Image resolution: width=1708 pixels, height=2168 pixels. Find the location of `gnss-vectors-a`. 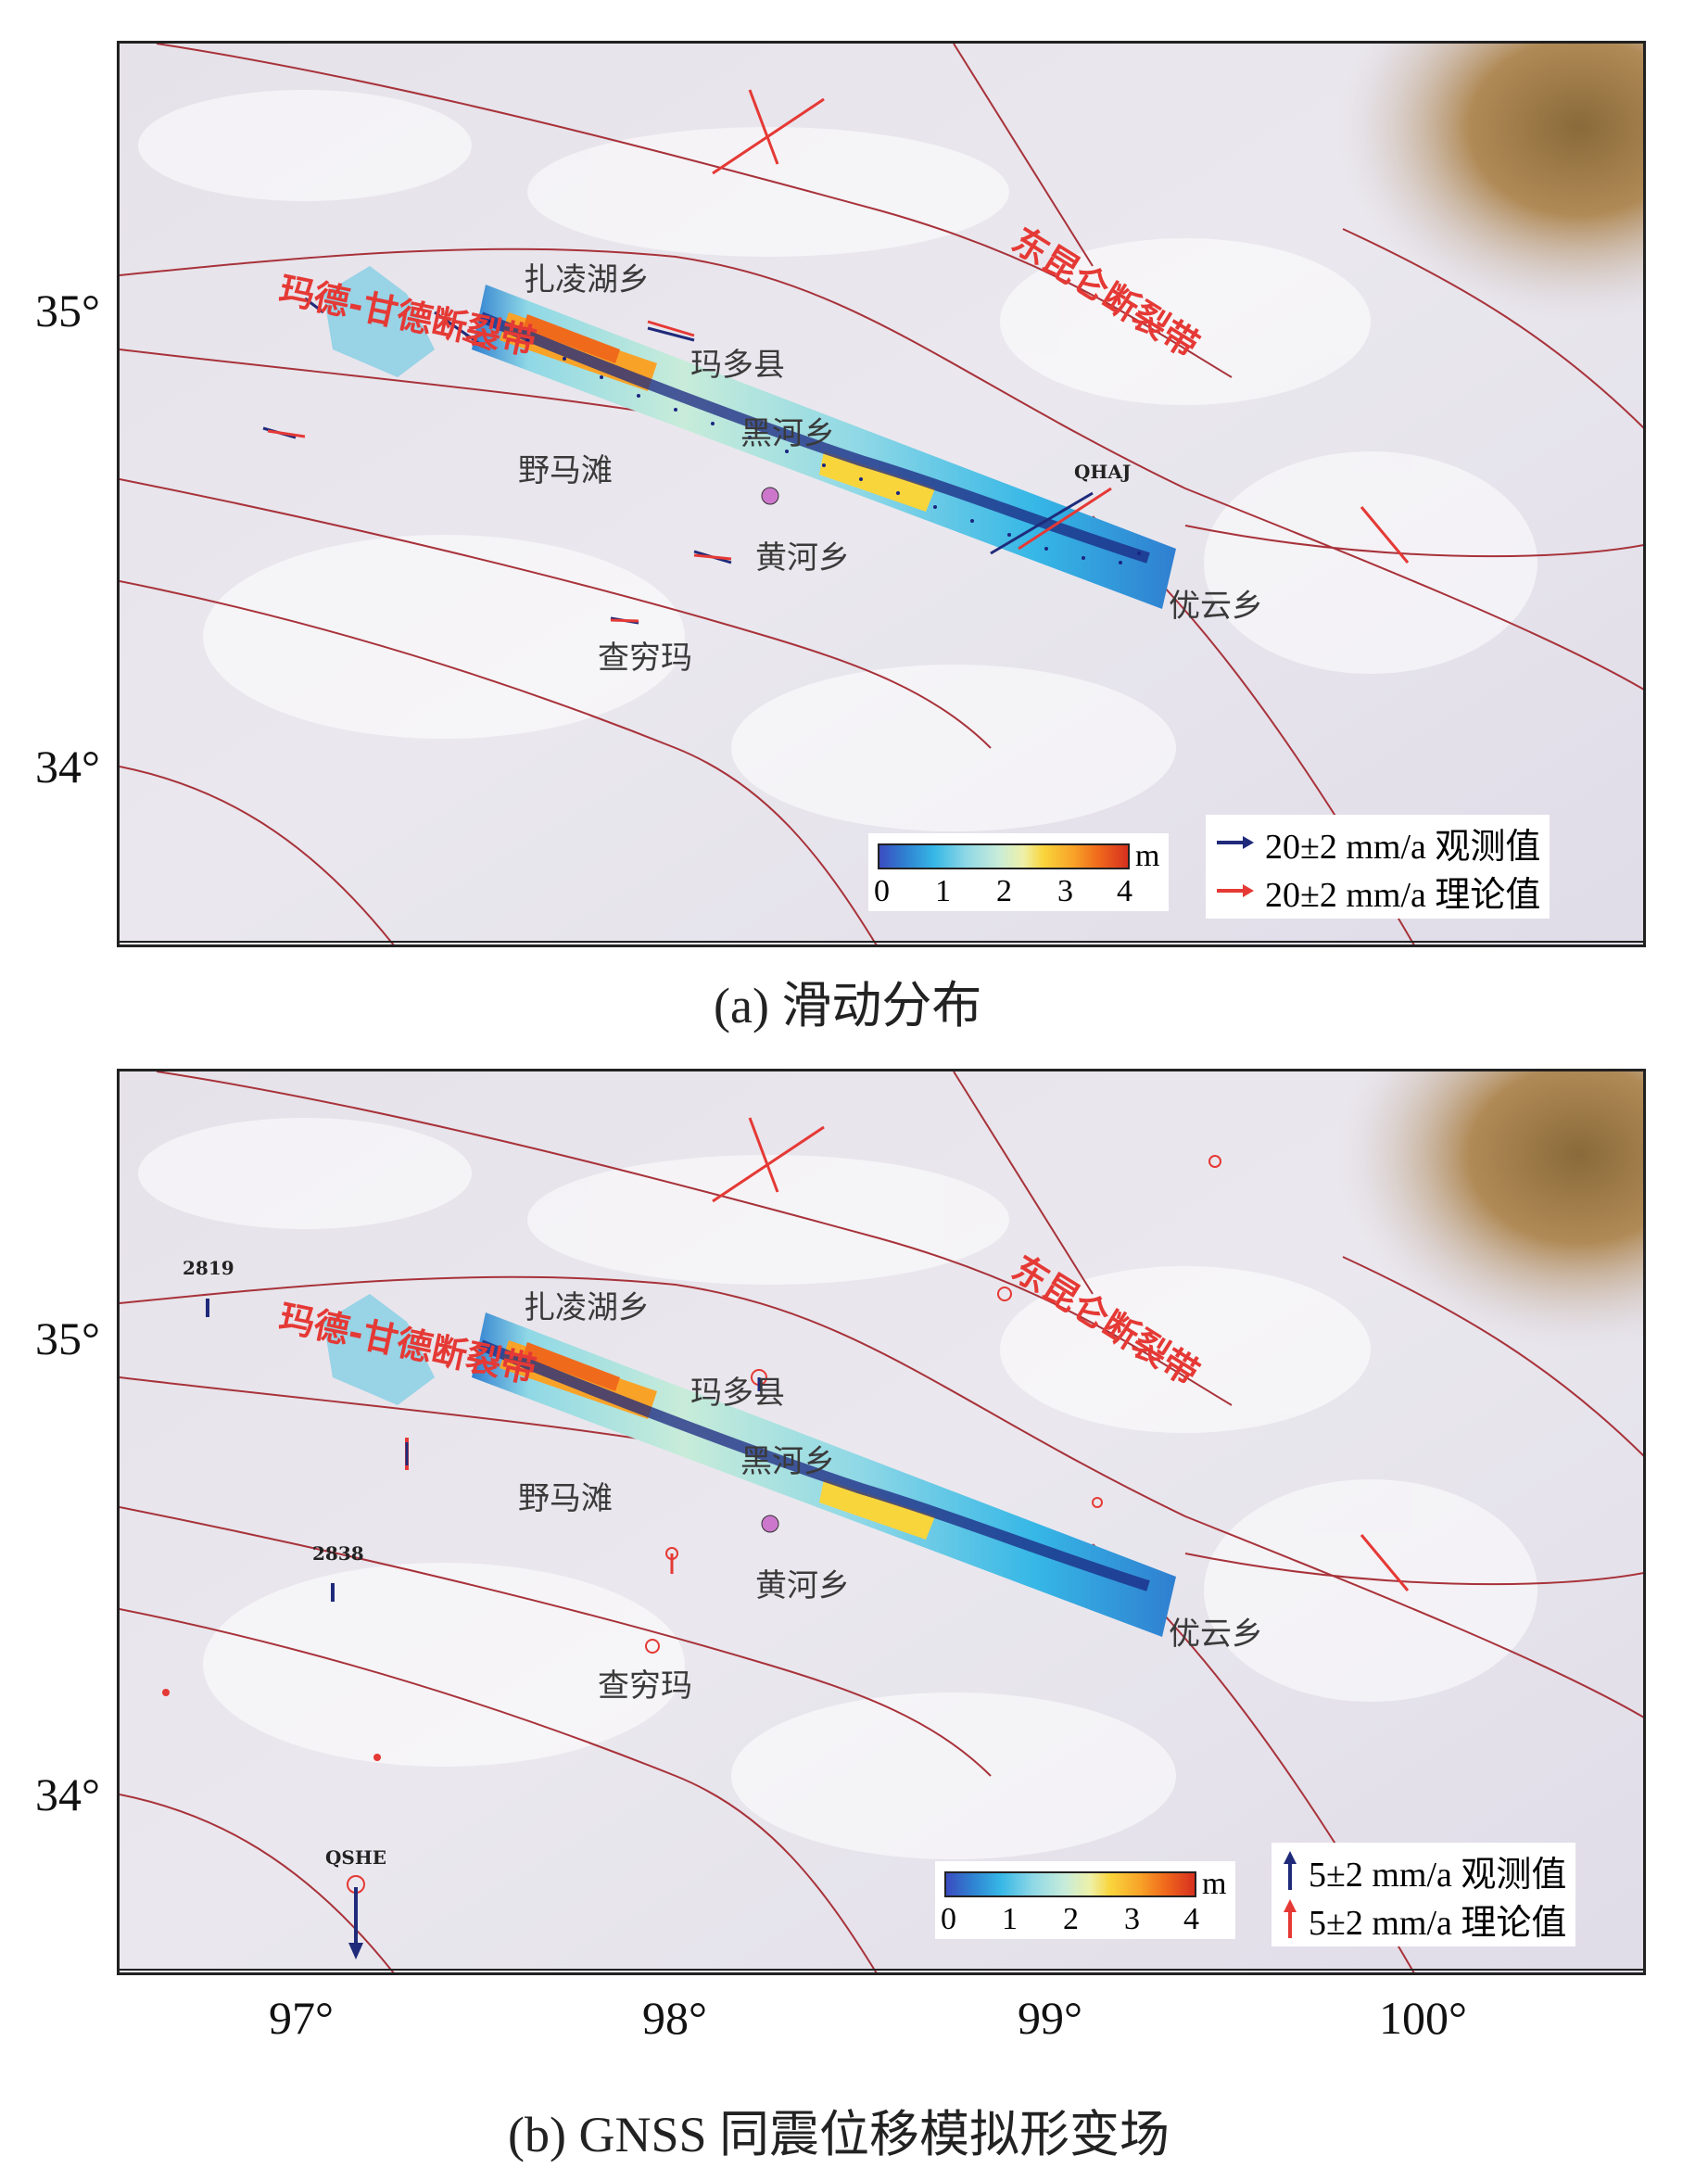

gnss-vectors-a is located at coordinates (687, 461).